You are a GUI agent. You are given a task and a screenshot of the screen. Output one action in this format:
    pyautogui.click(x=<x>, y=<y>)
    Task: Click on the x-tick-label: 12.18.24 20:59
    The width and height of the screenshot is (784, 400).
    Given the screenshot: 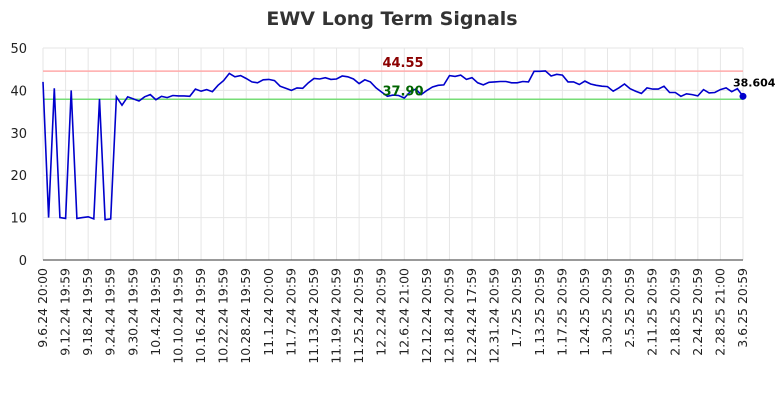 What is the action you would take?
    pyautogui.click(x=448, y=316)
    